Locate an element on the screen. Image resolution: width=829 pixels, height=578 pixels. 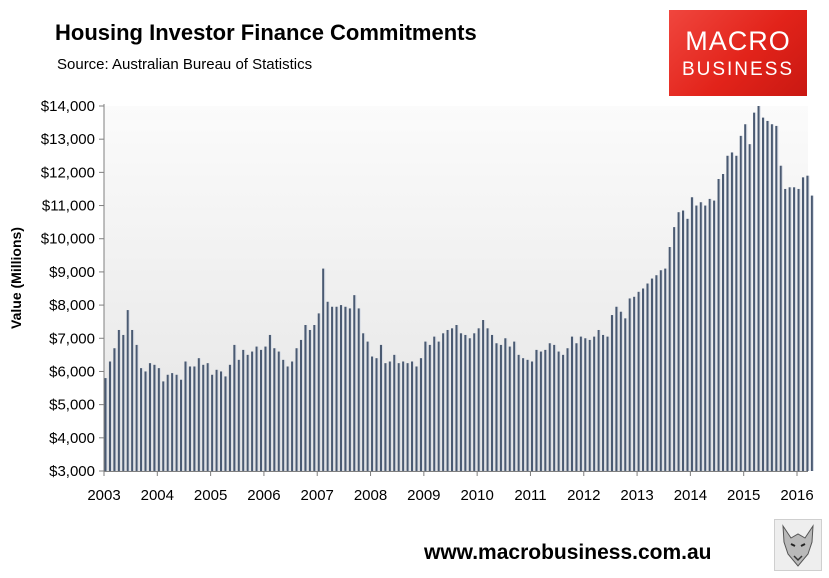
x-tick-label: 2006 is located at coordinates (263, 495).